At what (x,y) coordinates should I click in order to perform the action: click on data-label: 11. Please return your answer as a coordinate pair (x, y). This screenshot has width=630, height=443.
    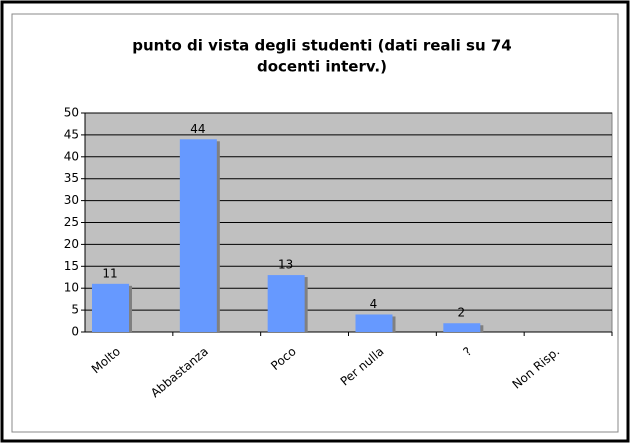
    Looking at the image, I should click on (109, 273).